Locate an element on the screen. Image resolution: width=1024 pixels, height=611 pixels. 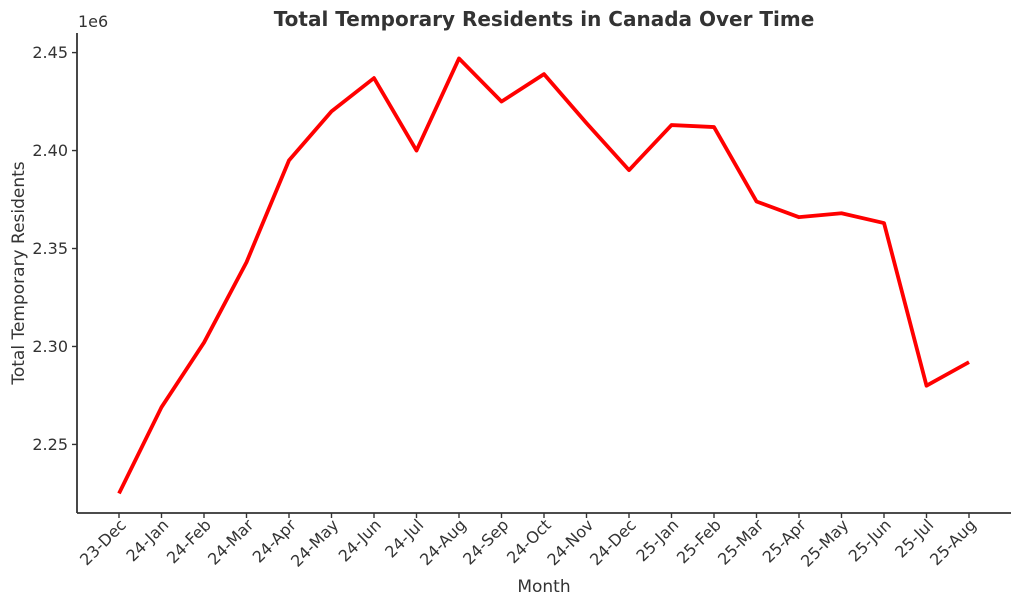
y-axis-label: Total Temporary Residents is located at coordinates (19, 273).